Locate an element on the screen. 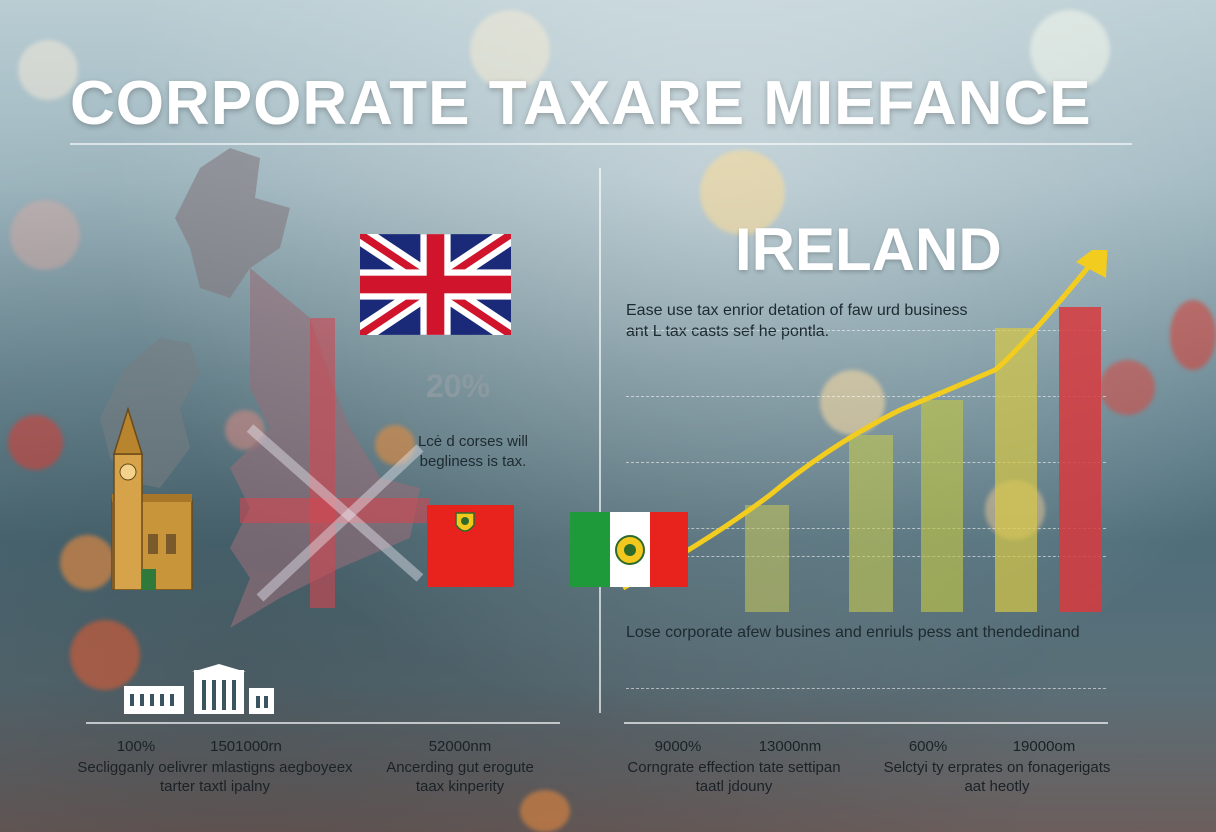 The width and height of the screenshot is (1216, 832). ireland-description-line-2: ant L tax casts sef he pontla. is located at coordinates (728, 331).